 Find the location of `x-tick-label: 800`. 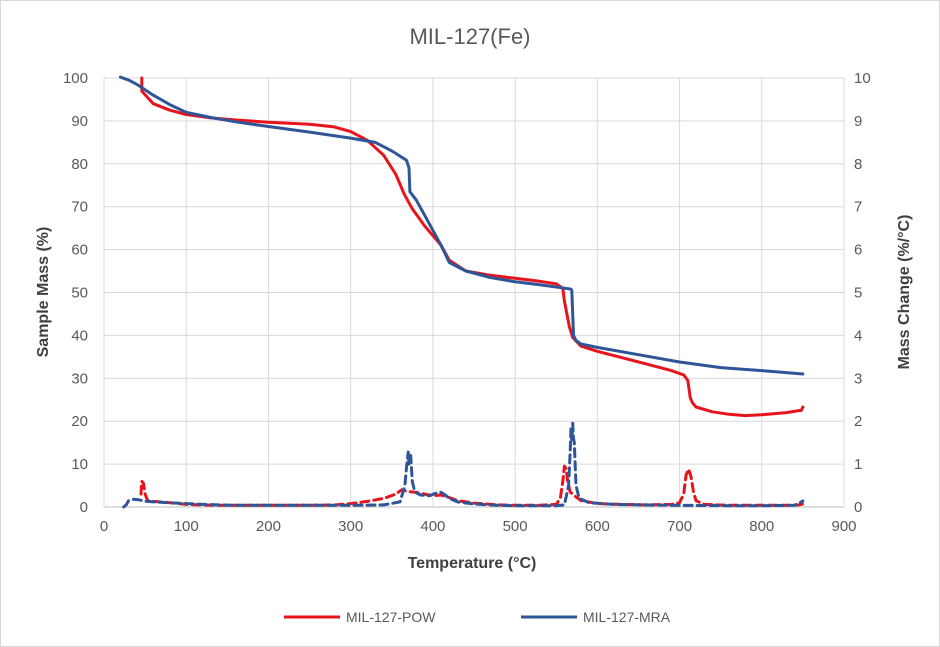

x-tick-label: 800 is located at coordinates (761, 526).